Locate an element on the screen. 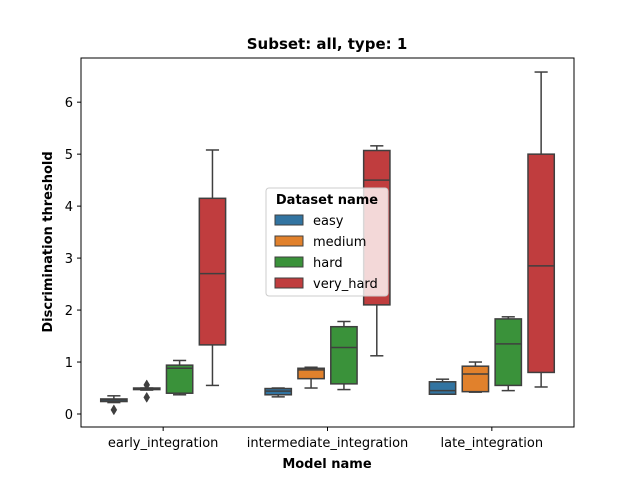 The height and width of the screenshot is (480, 640). box-medium-late_integration is located at coordinates (475, 377).